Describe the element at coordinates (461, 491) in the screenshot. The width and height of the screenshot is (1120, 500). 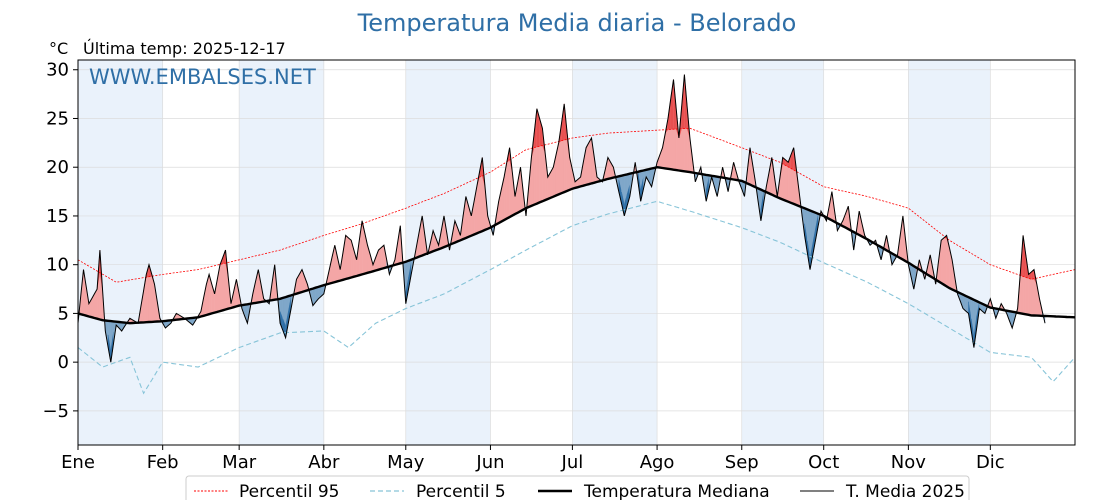
I see `legend-percentil-5-label: Percentil 5` at that location.